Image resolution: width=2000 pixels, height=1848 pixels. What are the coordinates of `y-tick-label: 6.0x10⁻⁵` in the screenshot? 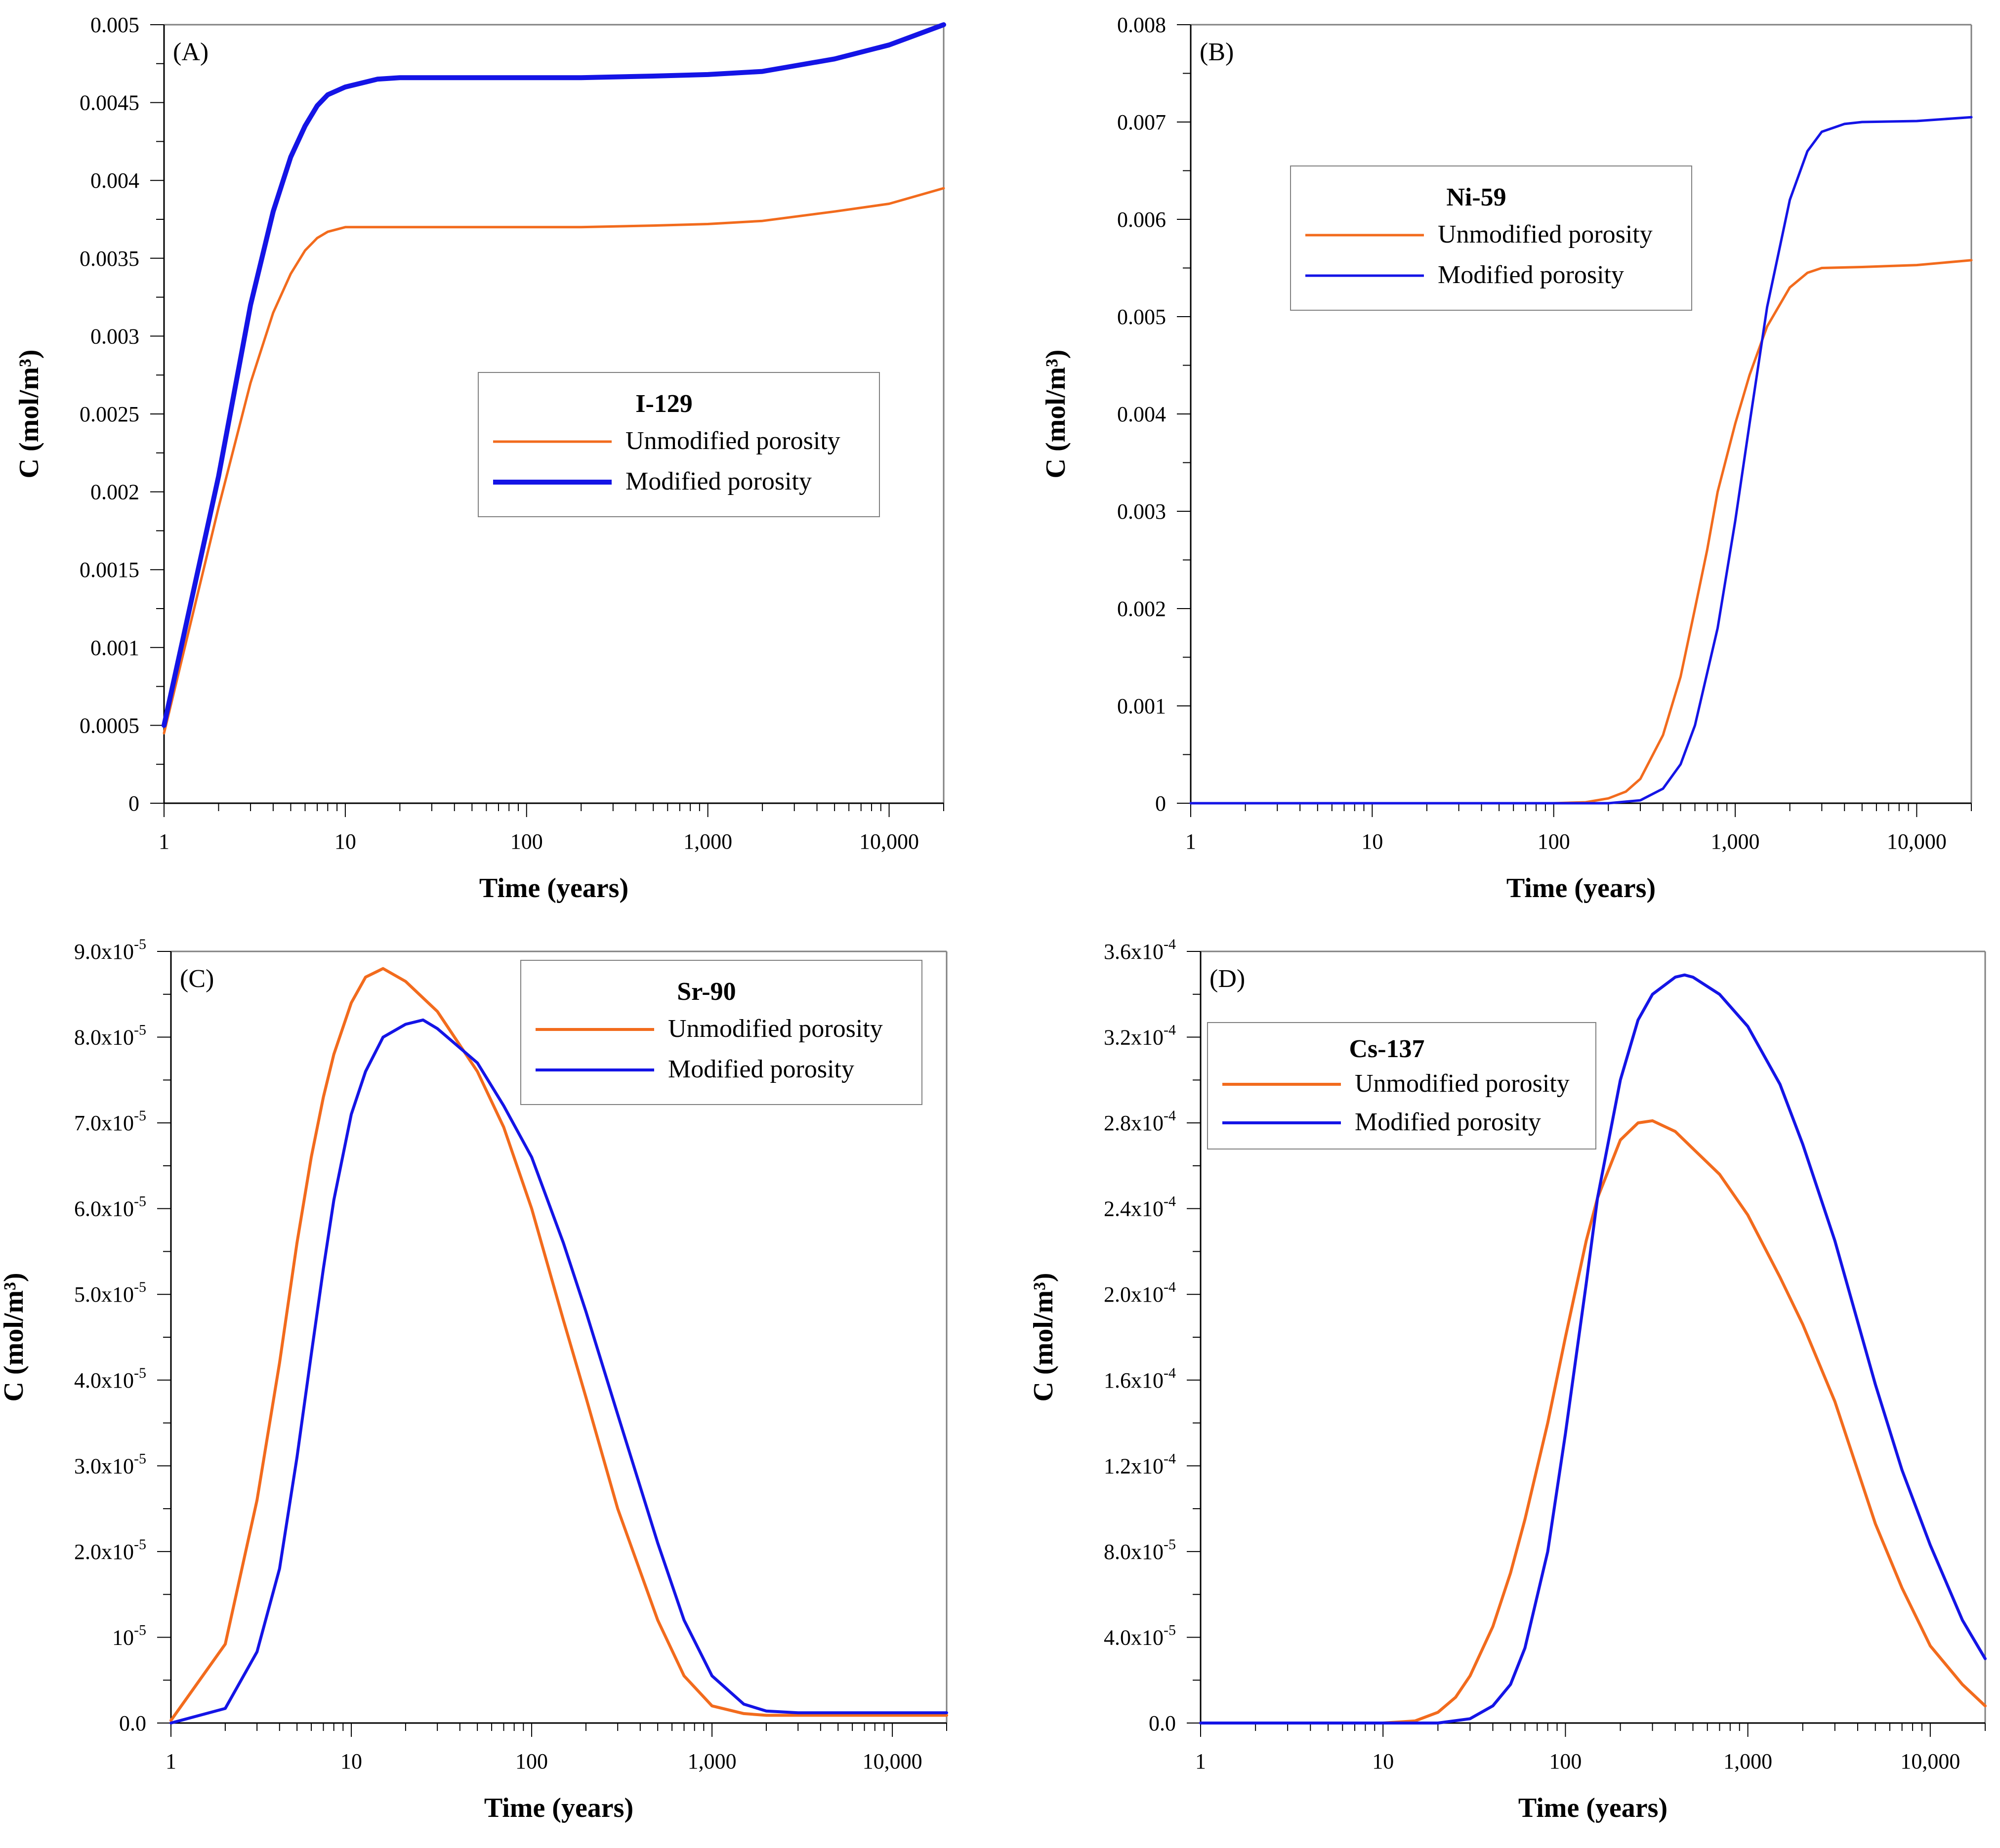 It's located at (110, 1207).